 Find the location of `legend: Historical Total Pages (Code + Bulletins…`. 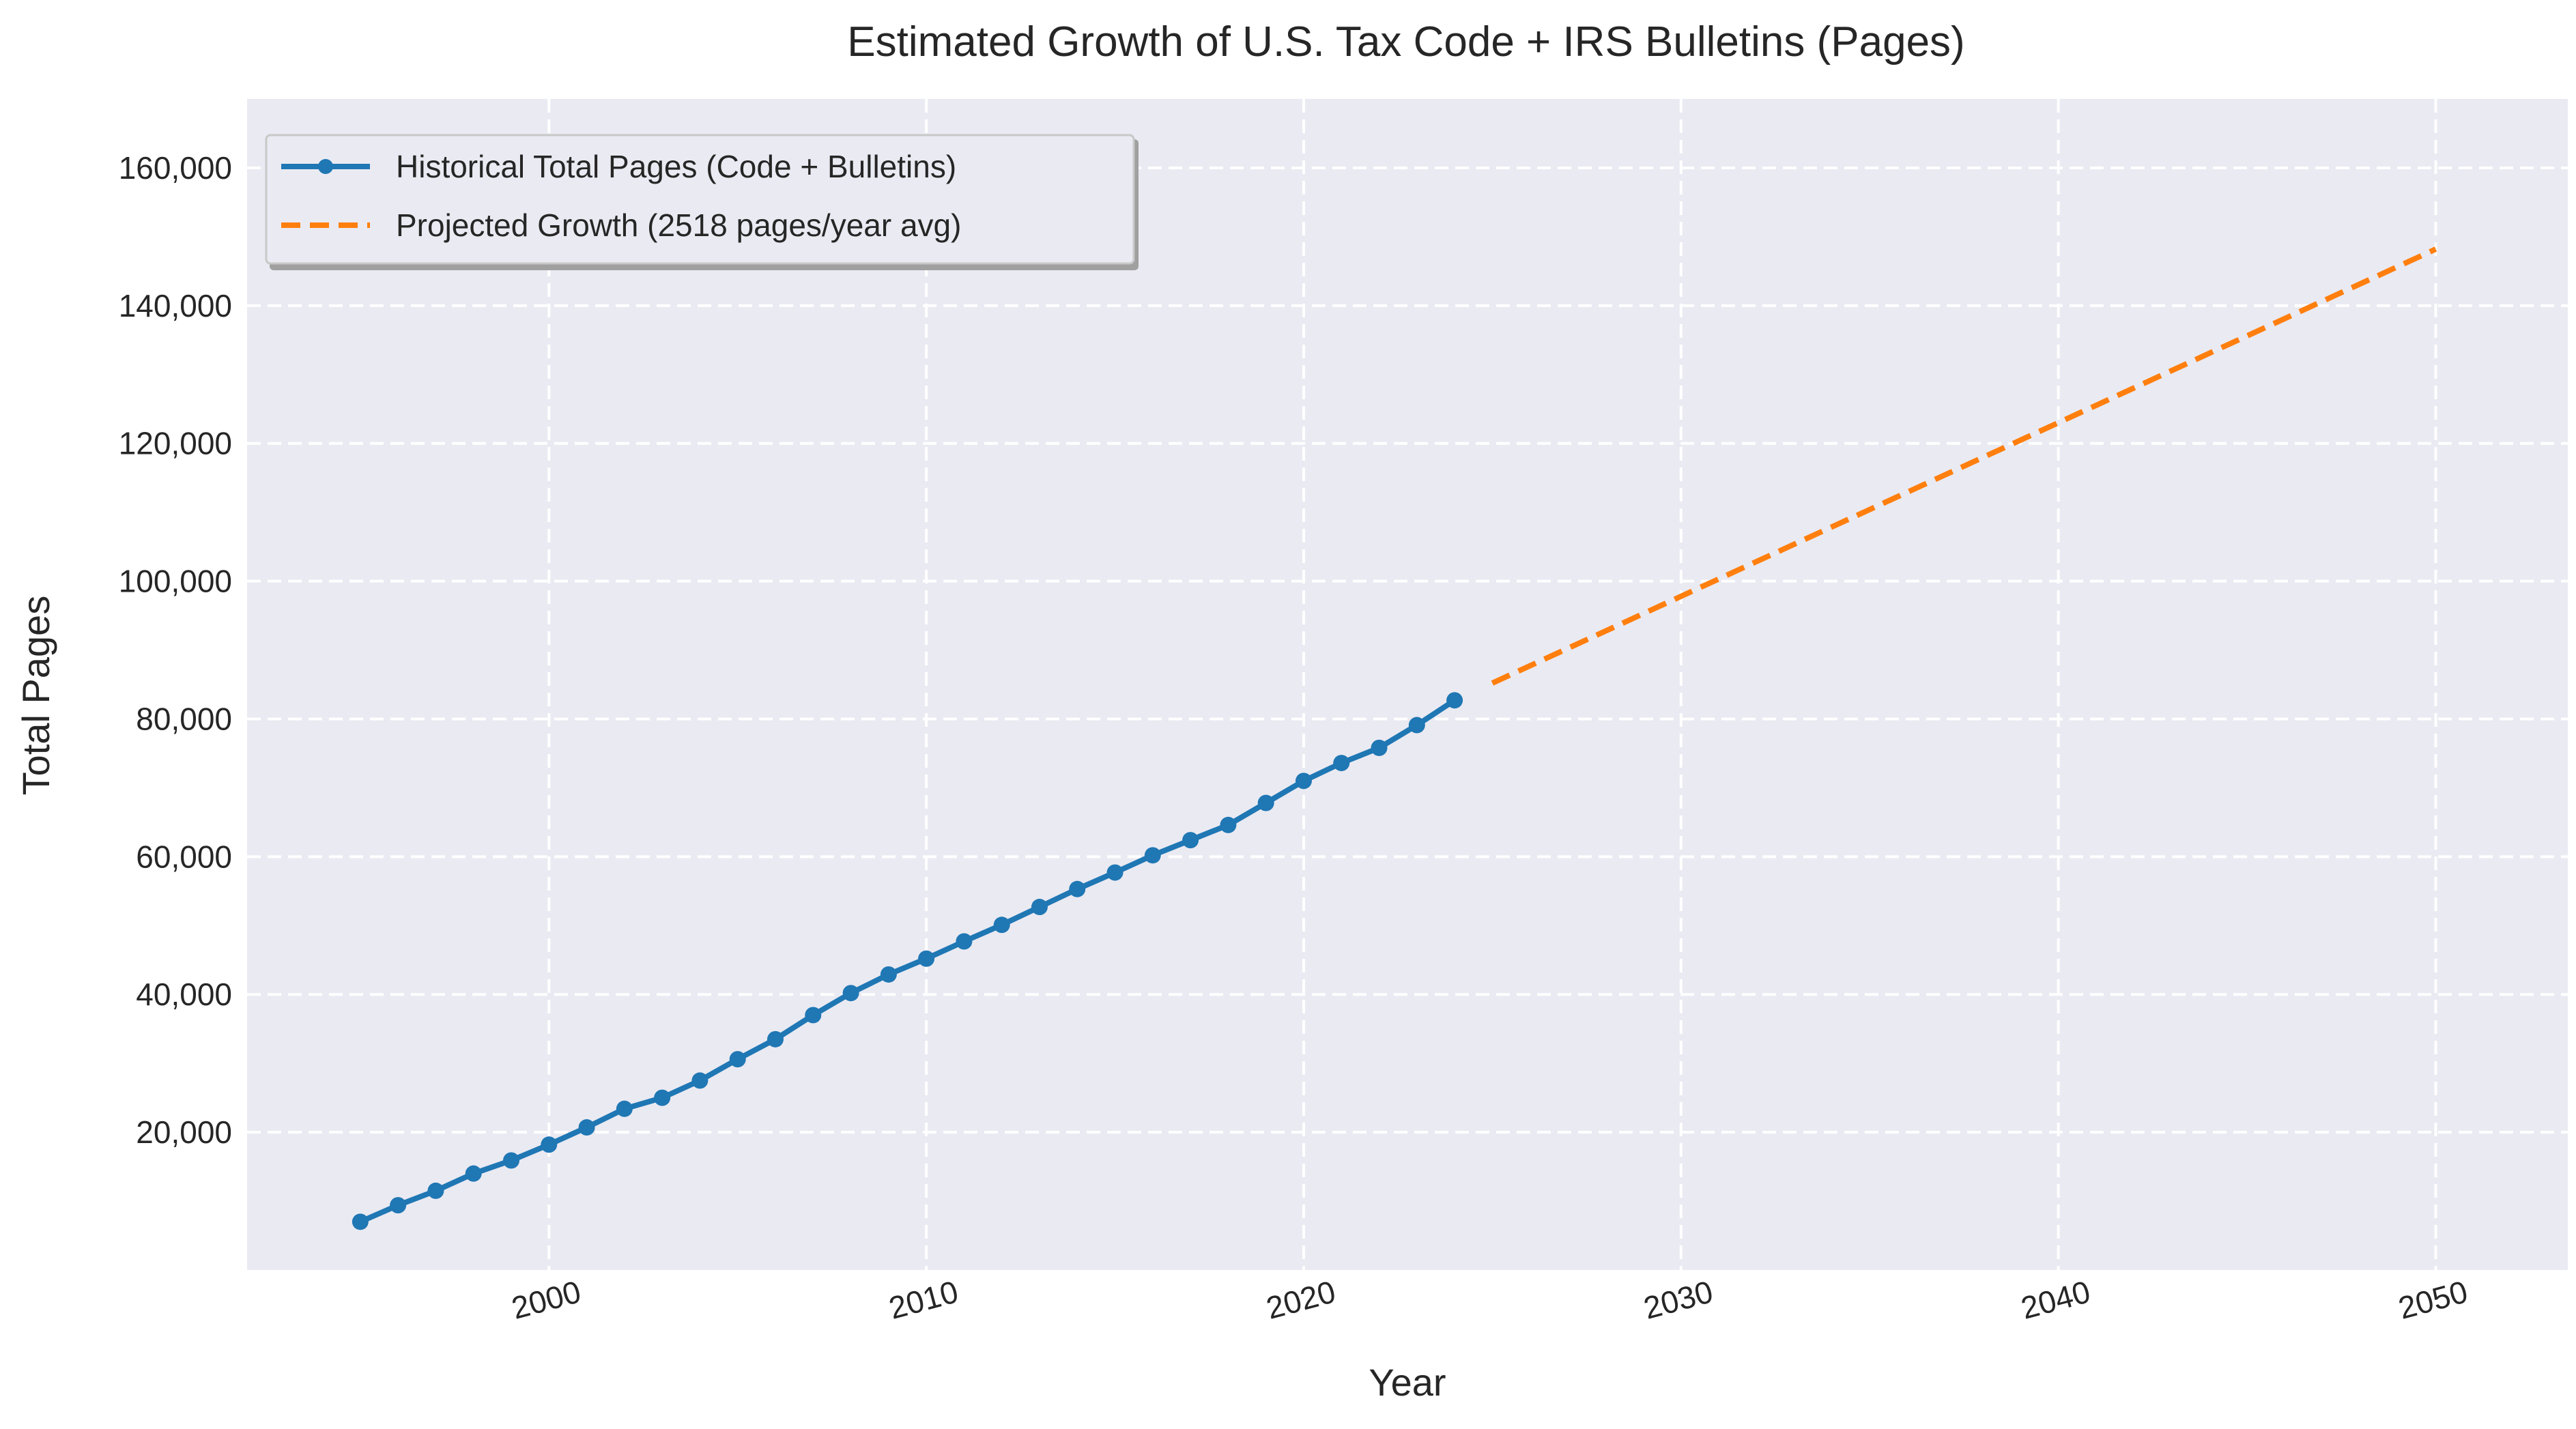

legend: Historical Total Pages (Code + Bulletins… is located at coordinates (702, 202).